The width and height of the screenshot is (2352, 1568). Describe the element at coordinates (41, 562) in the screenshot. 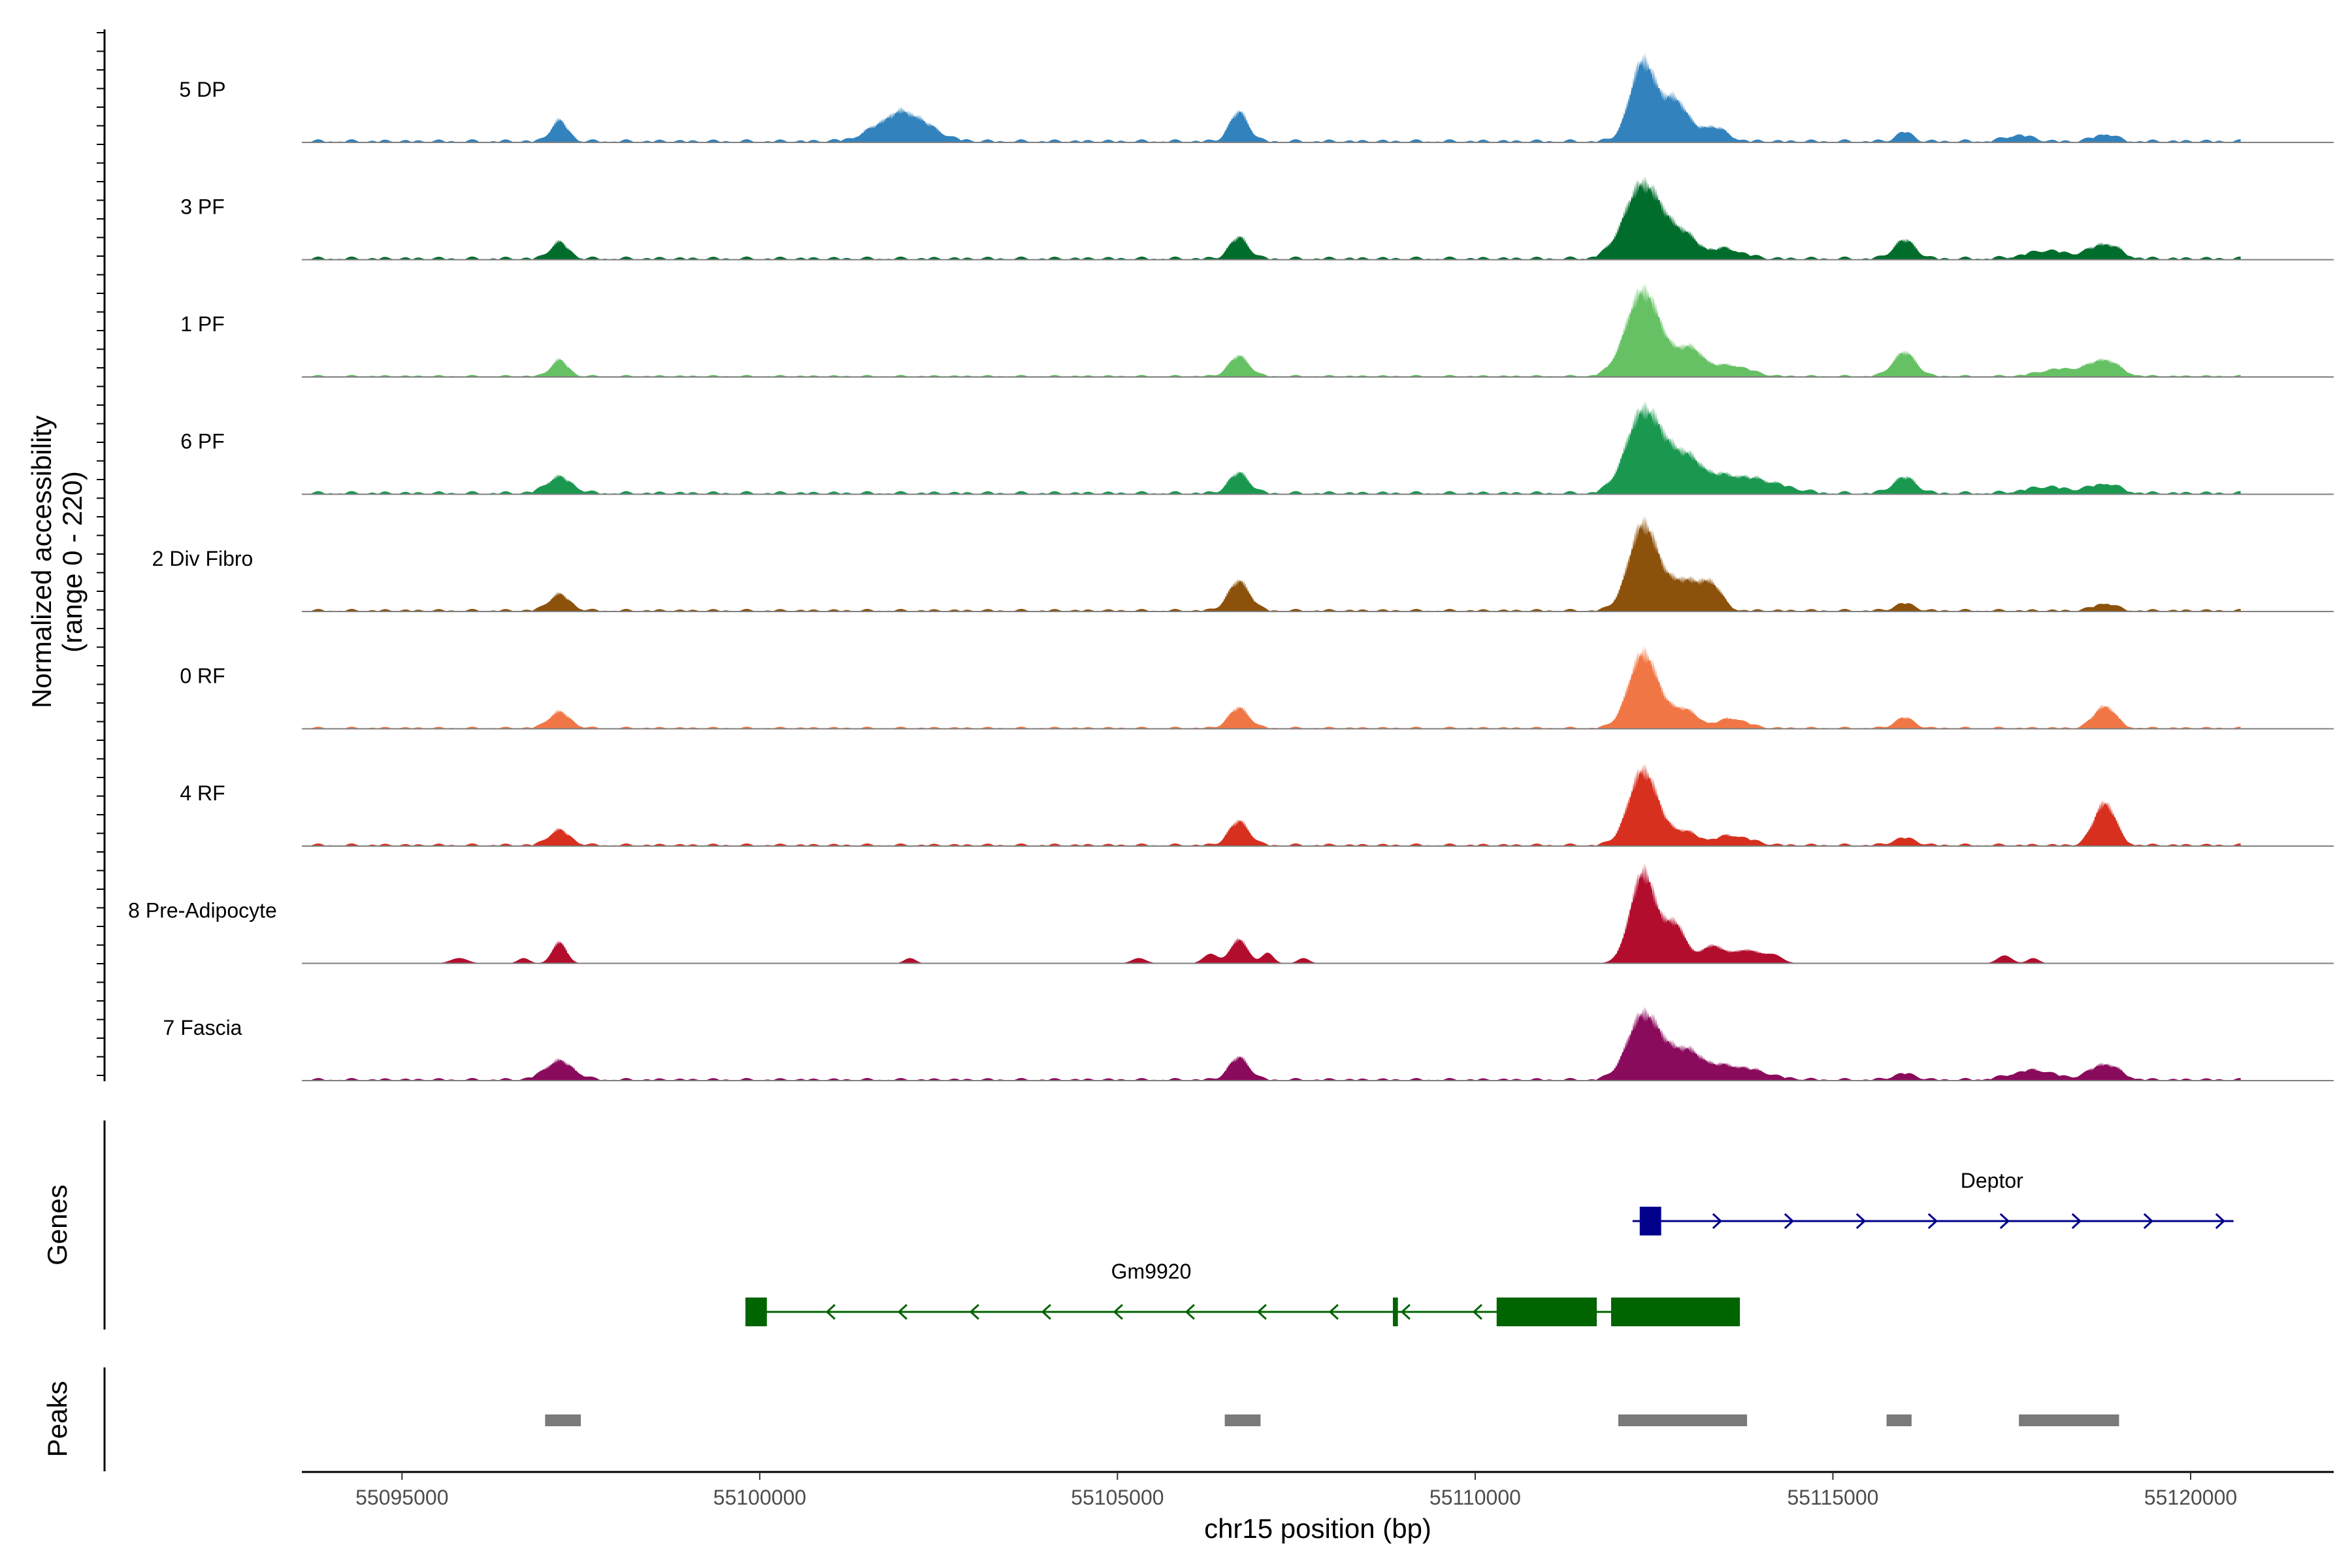

I see `y-axis-title-line-1: Normalized accessibility` at that location.